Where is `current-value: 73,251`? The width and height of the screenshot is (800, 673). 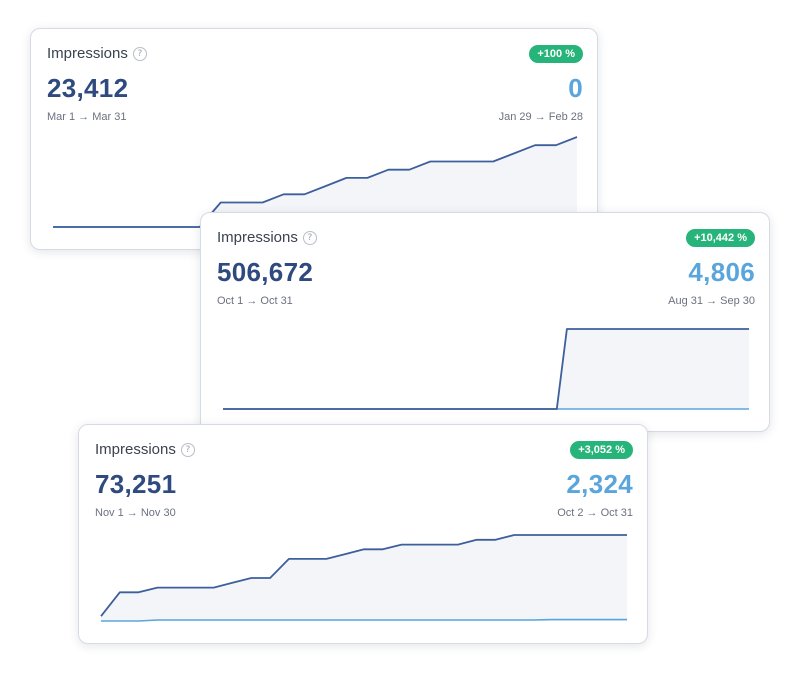
current-value: 73,251 is located at coordinates (136, 484).